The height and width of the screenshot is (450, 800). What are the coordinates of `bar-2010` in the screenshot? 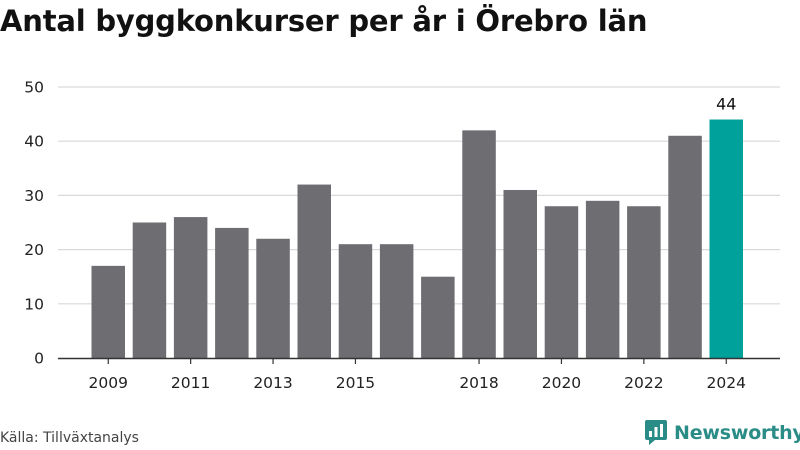 It's located at (149, 290).